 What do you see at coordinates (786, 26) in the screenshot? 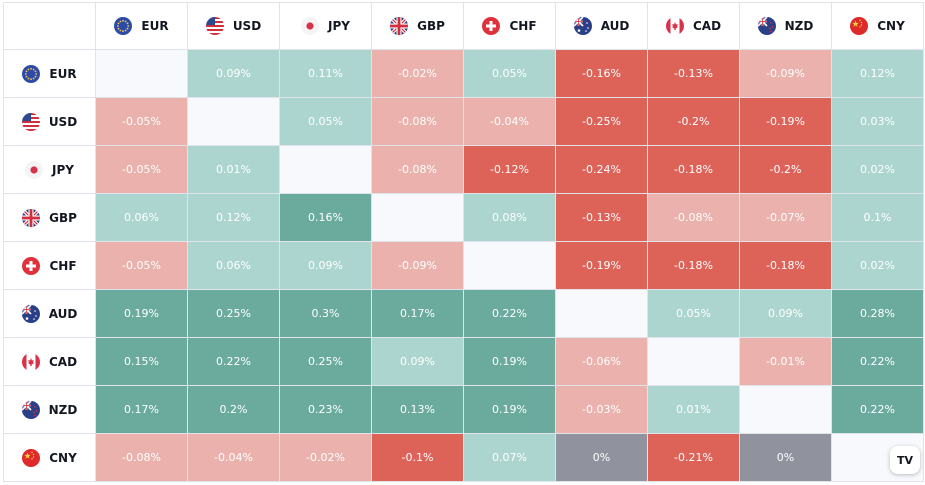
I see `column-header-nzd: NZD` at bounding box center [786, 26].